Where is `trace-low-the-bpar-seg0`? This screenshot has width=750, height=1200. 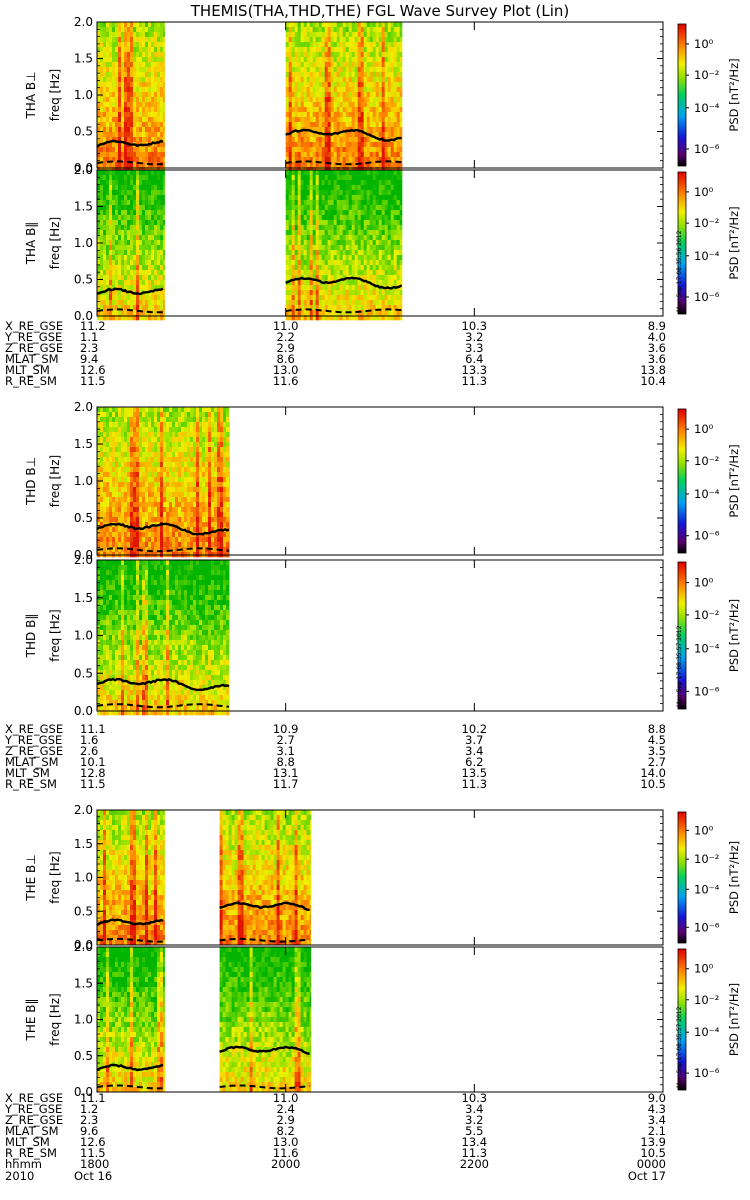 trace-low-the-bpar-seg0 is located at coordinates (129, 1087).